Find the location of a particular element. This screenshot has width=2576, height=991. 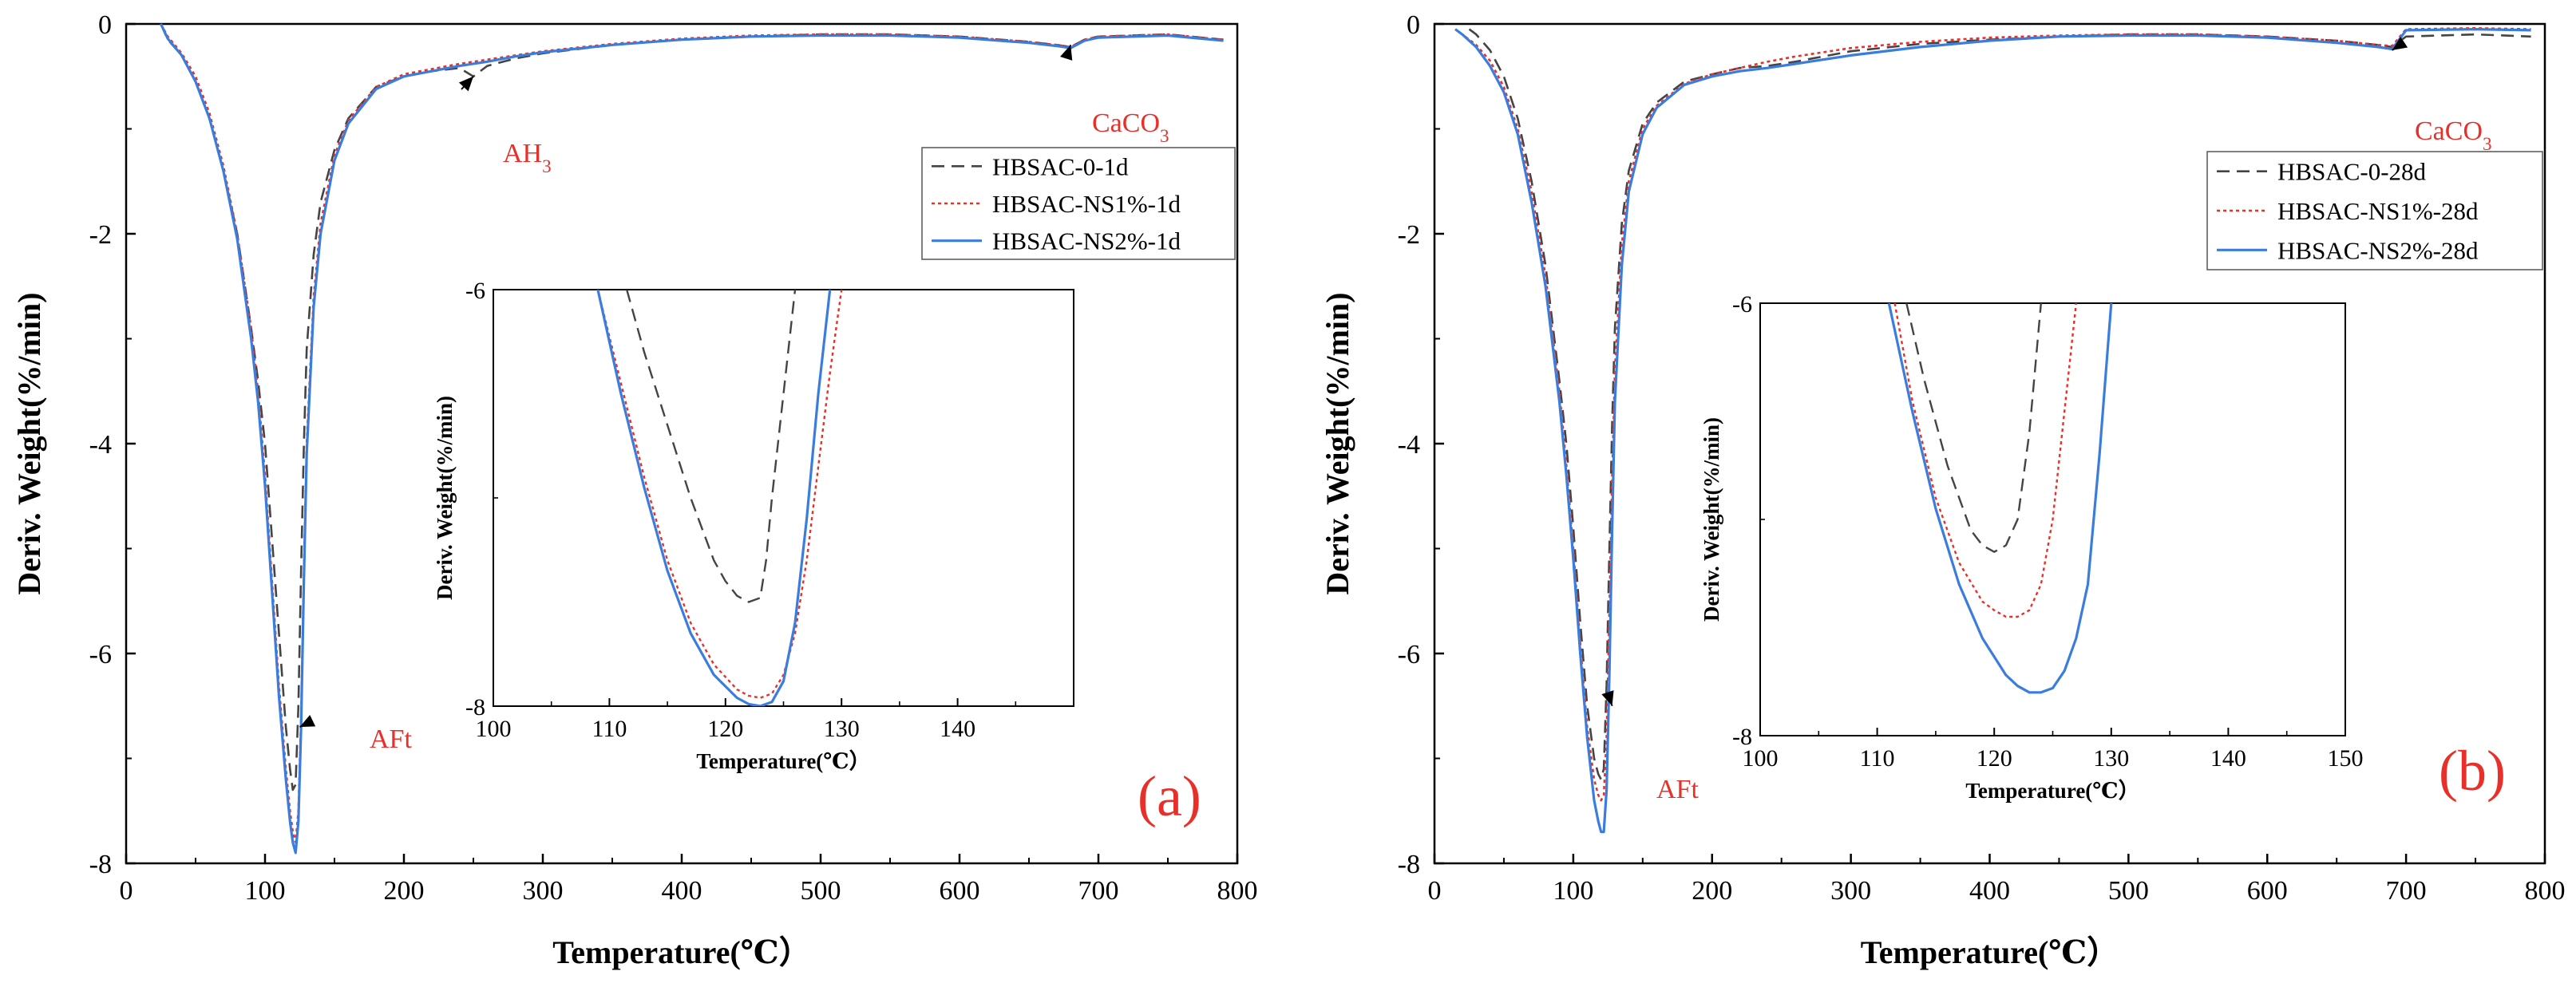

legend-entry: HBSAC-NS1%-1d is located at coordinates (1086, 204).